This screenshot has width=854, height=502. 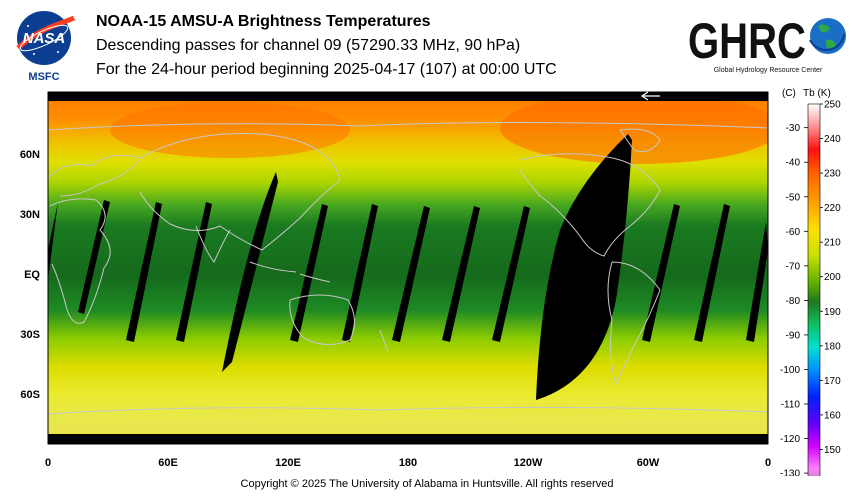 I want to click on lat-label: 60S, so click(x=30, y=395).